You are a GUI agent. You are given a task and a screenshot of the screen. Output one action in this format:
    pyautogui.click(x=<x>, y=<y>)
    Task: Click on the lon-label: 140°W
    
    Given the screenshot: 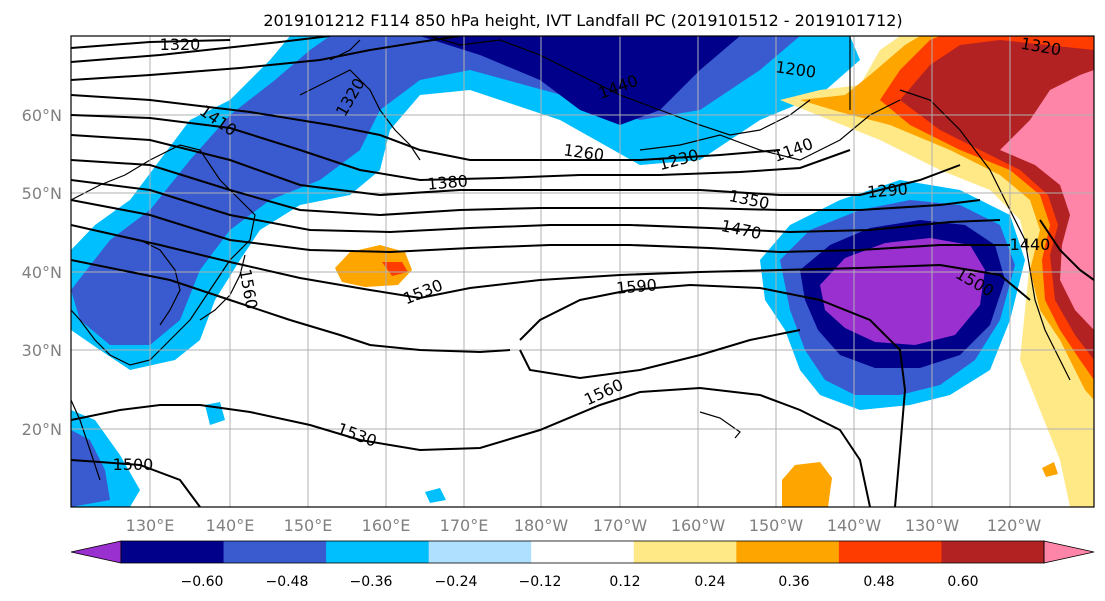 What is the action you would take?
    pyautogui.click(x=854, y=525)
    